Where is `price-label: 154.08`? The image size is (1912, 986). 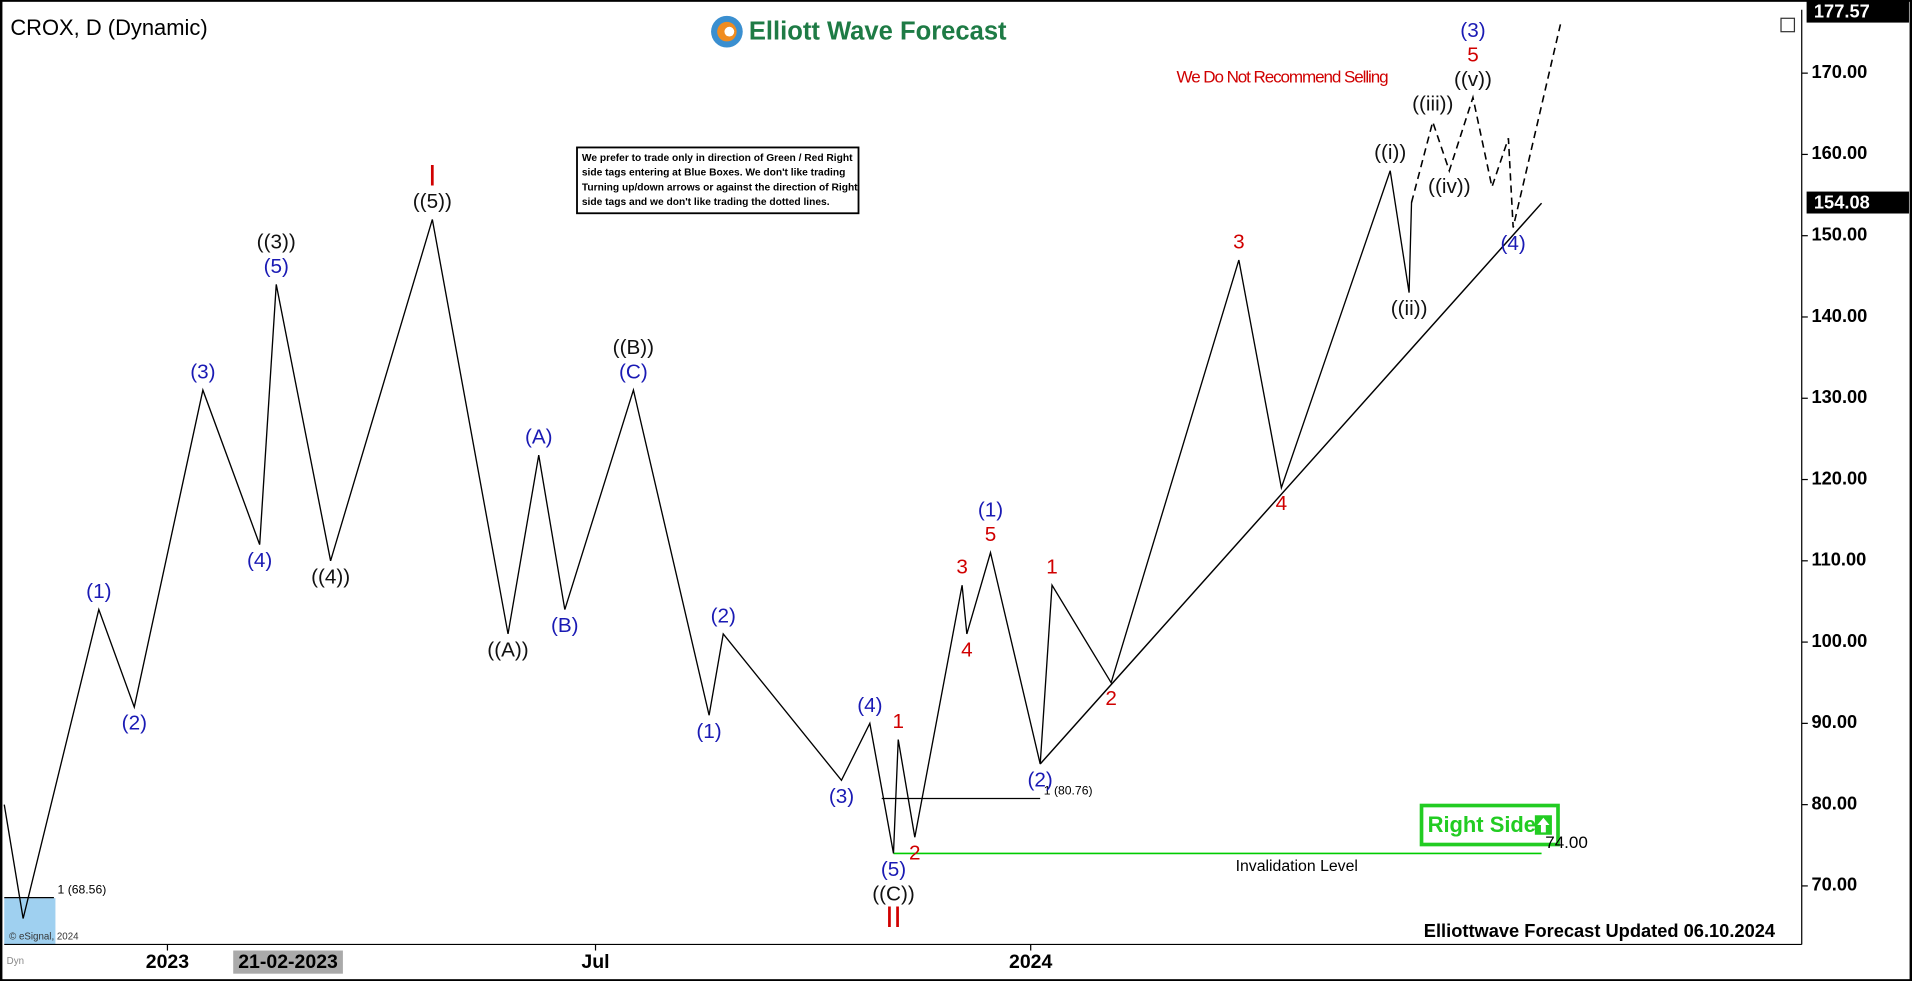
price-label: 154.08 is located at coordinates (1842, 202).